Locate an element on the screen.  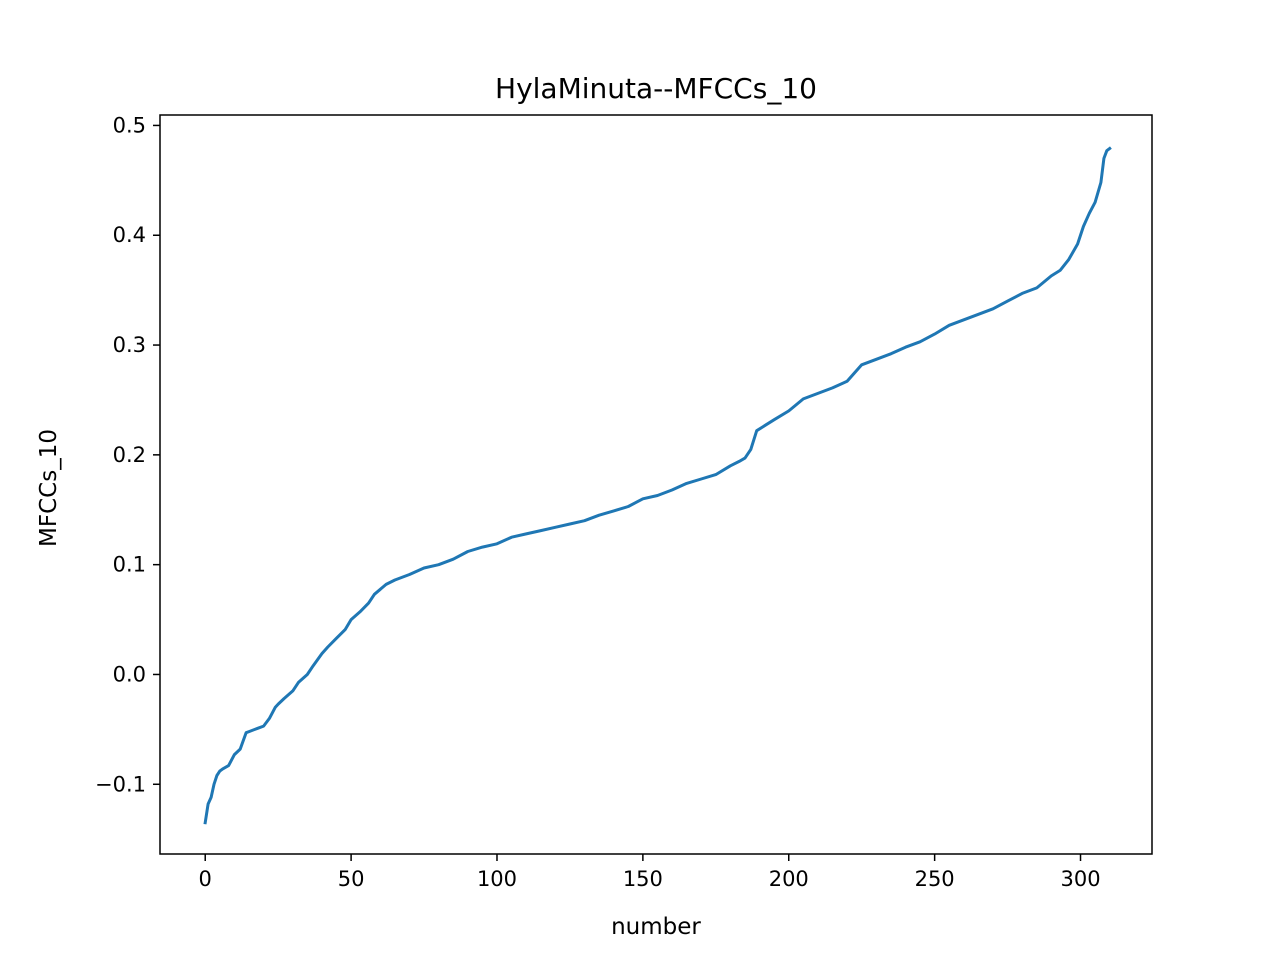
y-tick-label: 0.3 is located at coordinates (129, 345).